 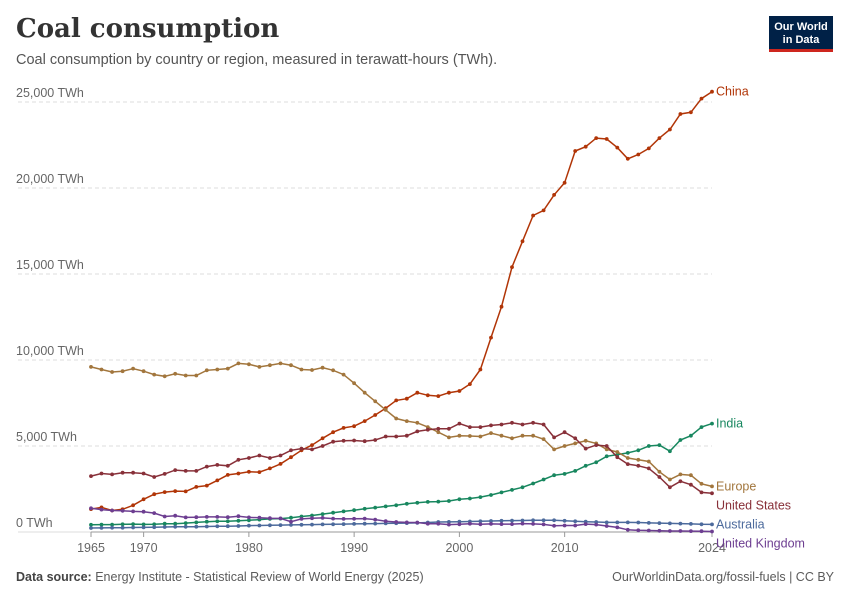 What do you see at coordinates (740, 524) in the screenshot?
I see `series-label-australia: Australia` at bounding box center [740, 524].